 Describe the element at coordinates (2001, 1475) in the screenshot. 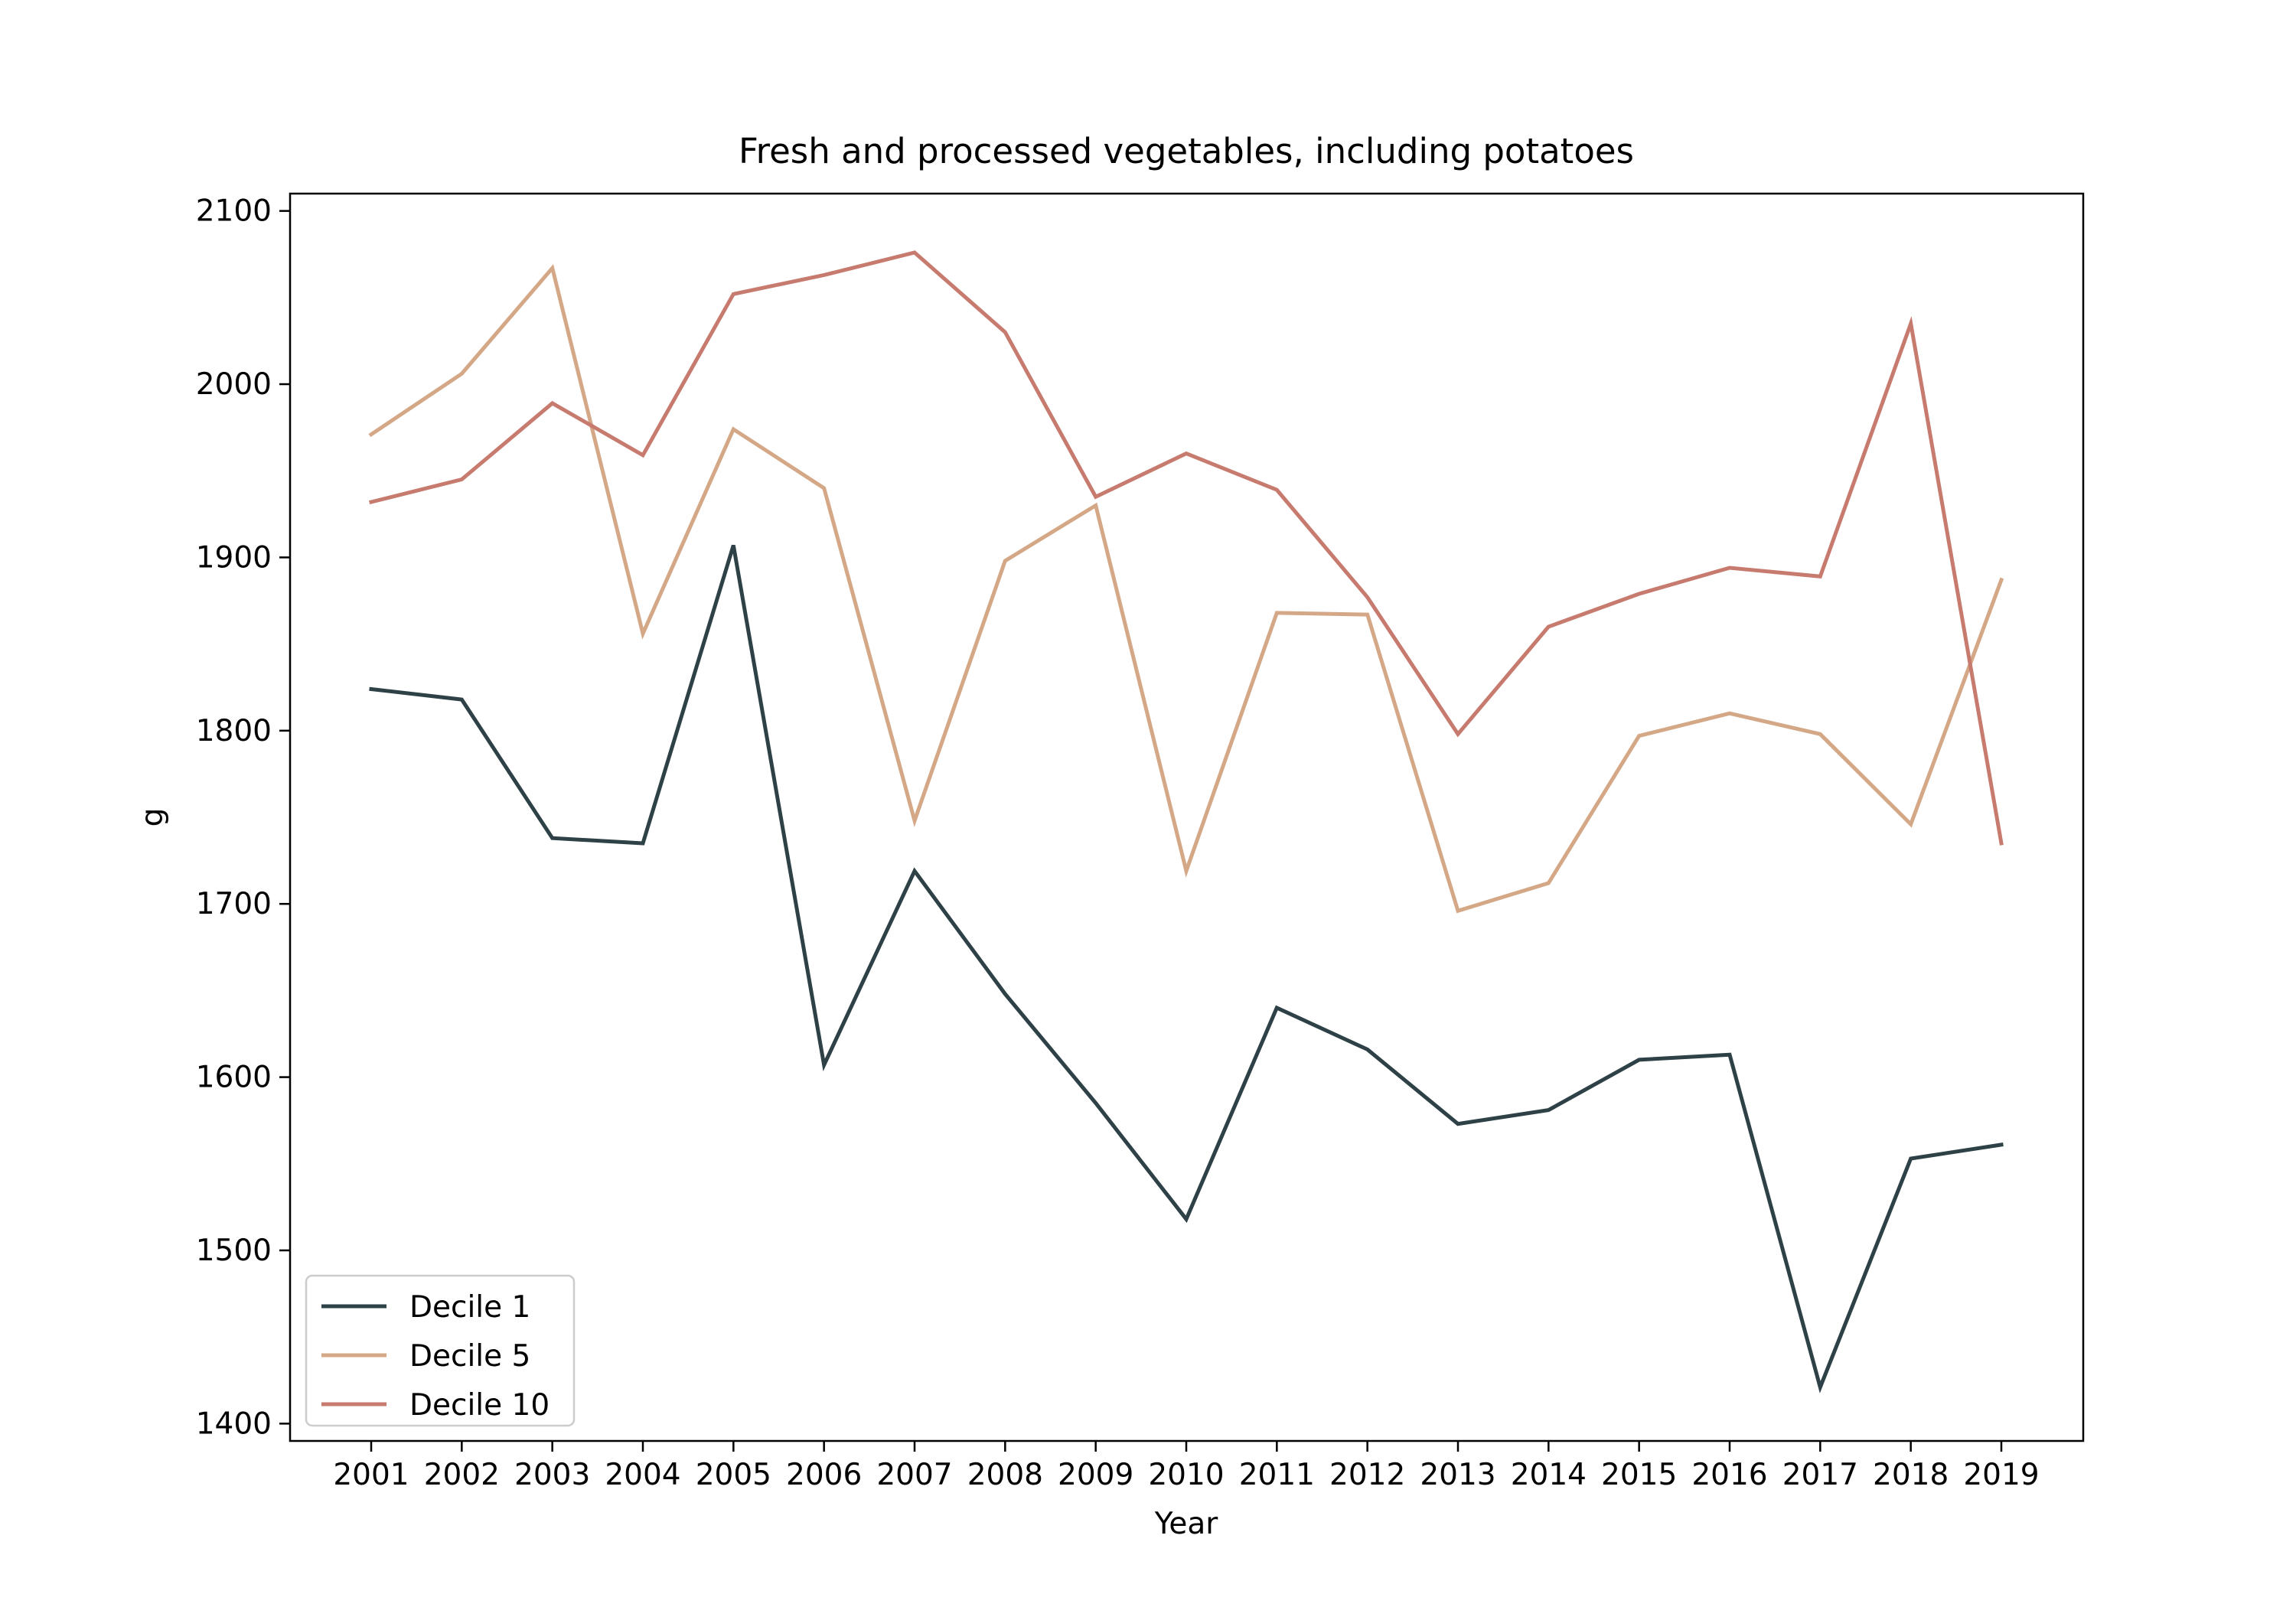

I see `x-tick-label: 2019` at that location.